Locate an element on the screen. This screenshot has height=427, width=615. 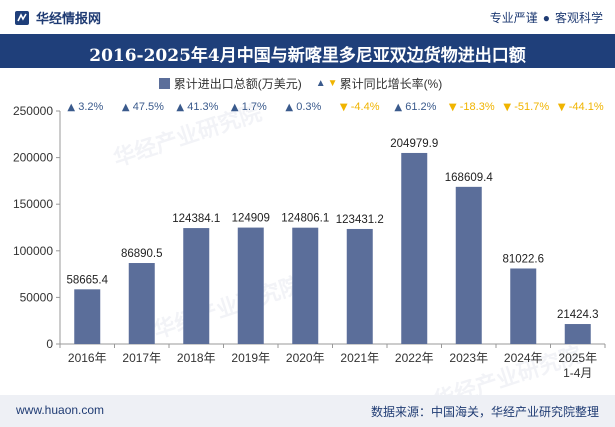
bar-value-label: 124384.1 is located at coordinates (196, 219).